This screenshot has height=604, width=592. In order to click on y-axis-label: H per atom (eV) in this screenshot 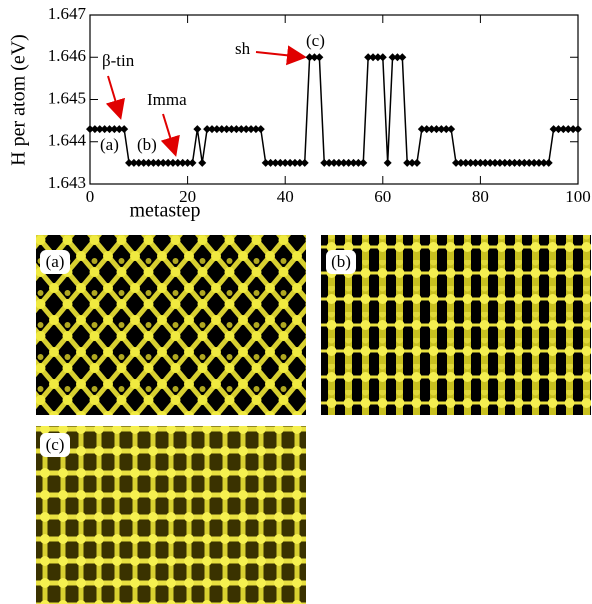, I will do `click(19, 100)`.